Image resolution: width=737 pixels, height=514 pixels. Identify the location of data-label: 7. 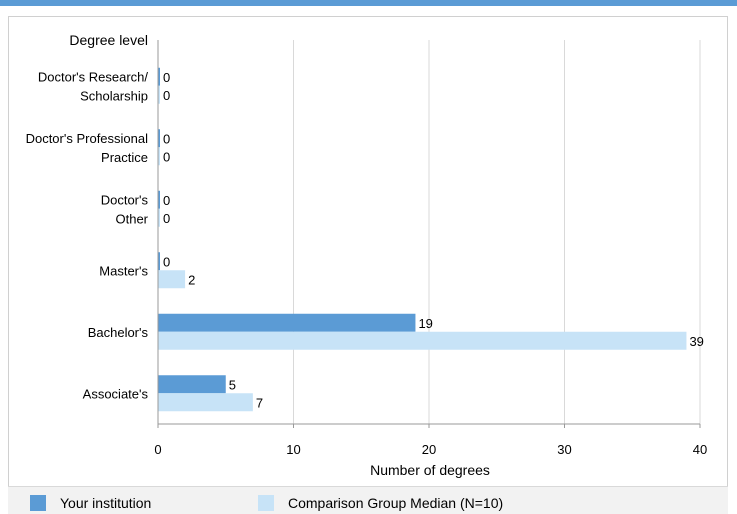
(259, 402).